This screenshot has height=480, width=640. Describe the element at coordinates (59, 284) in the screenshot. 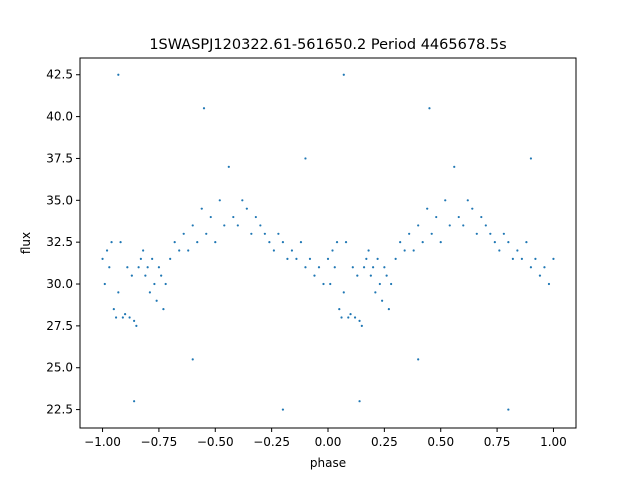

I see `y-tick-label: 30.0` at that location.